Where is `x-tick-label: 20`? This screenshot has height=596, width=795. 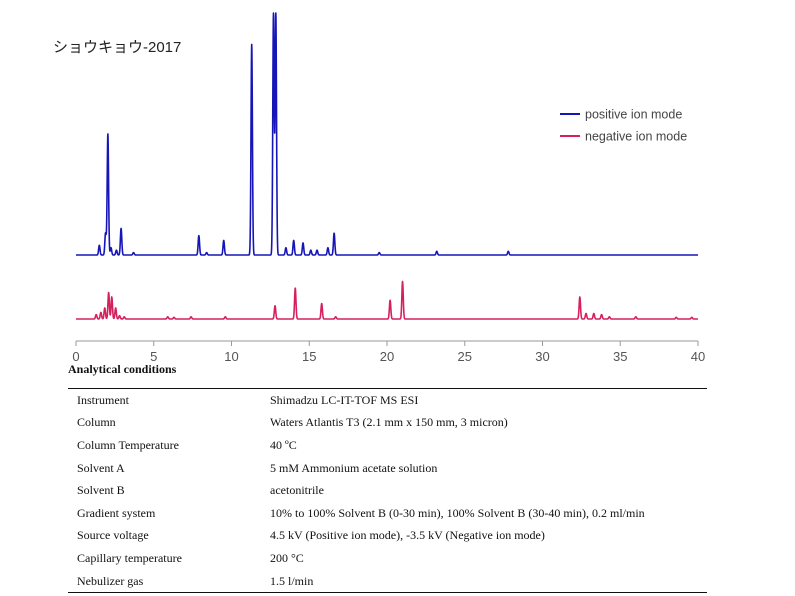 x-tick-label: 20 is located at coordinates (387, 356).